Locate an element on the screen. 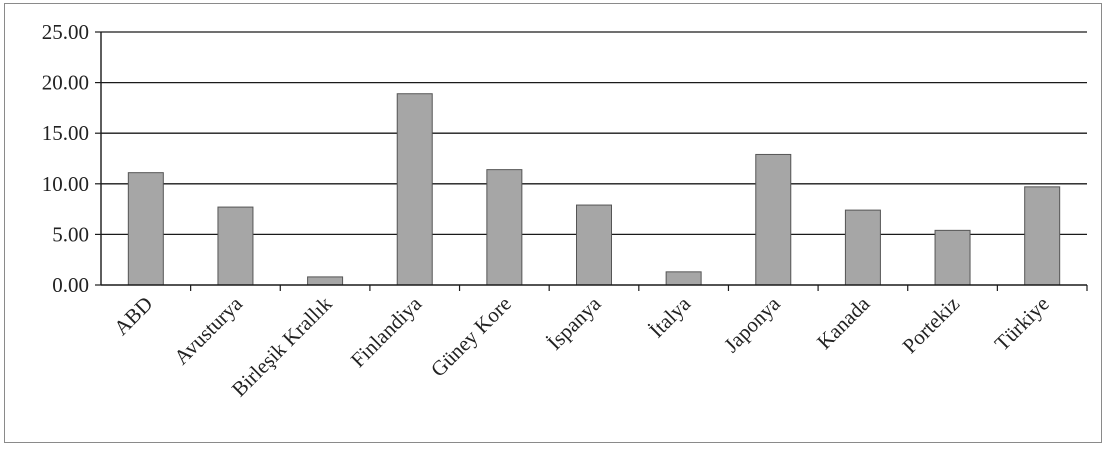  y-tick-label: 20.00 is located at coordinates (65, 83).